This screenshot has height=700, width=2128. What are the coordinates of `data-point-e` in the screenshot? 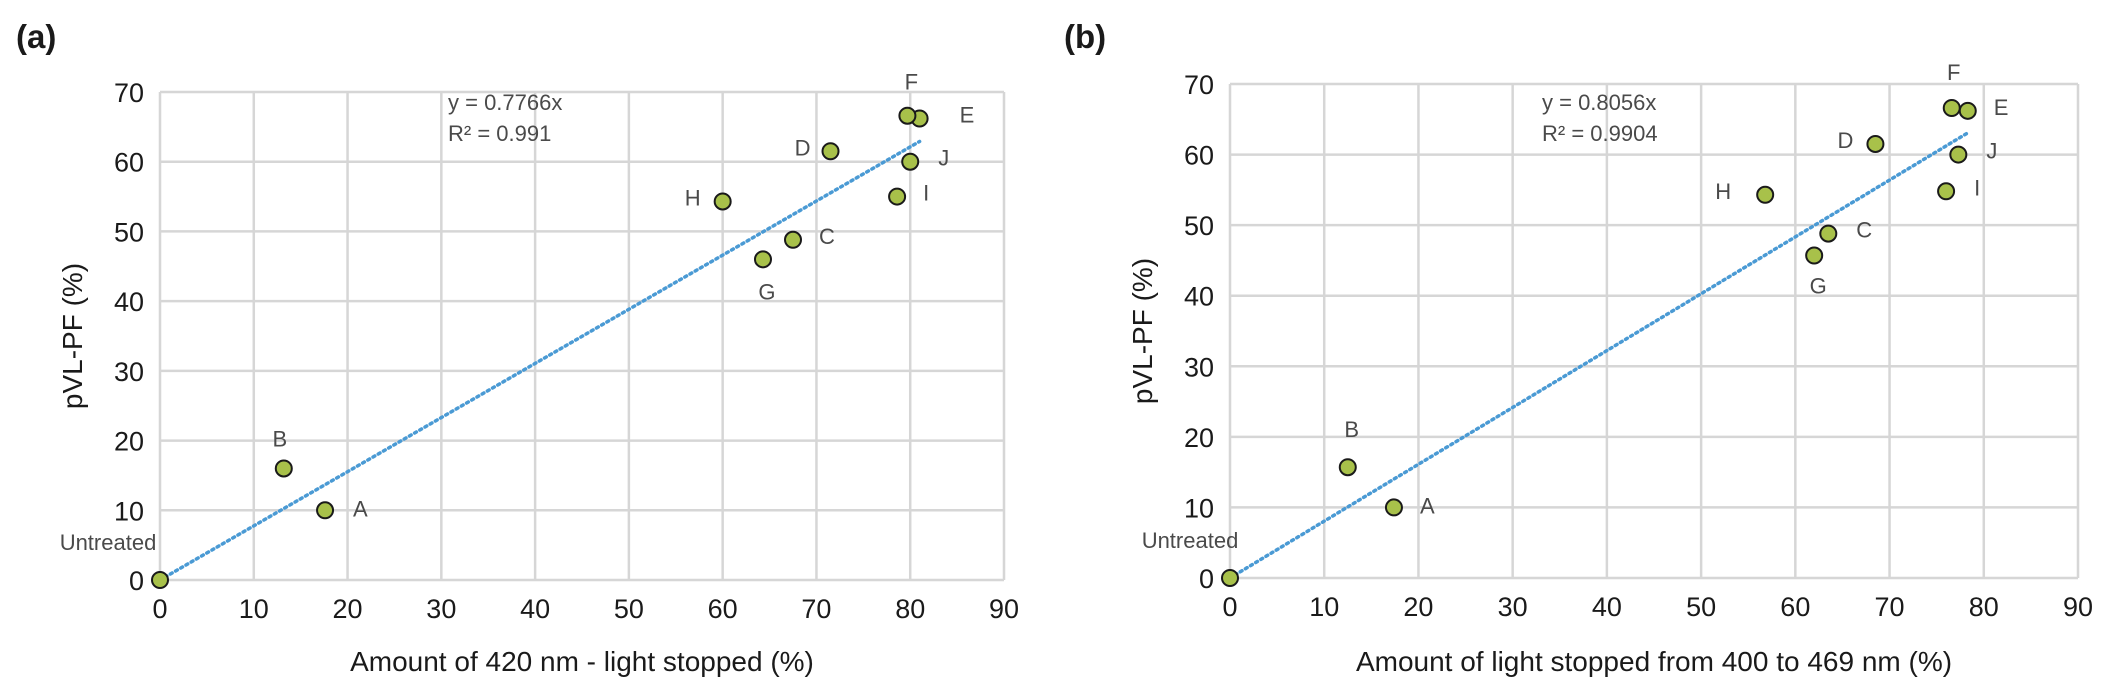 It's located at (1967, 110).